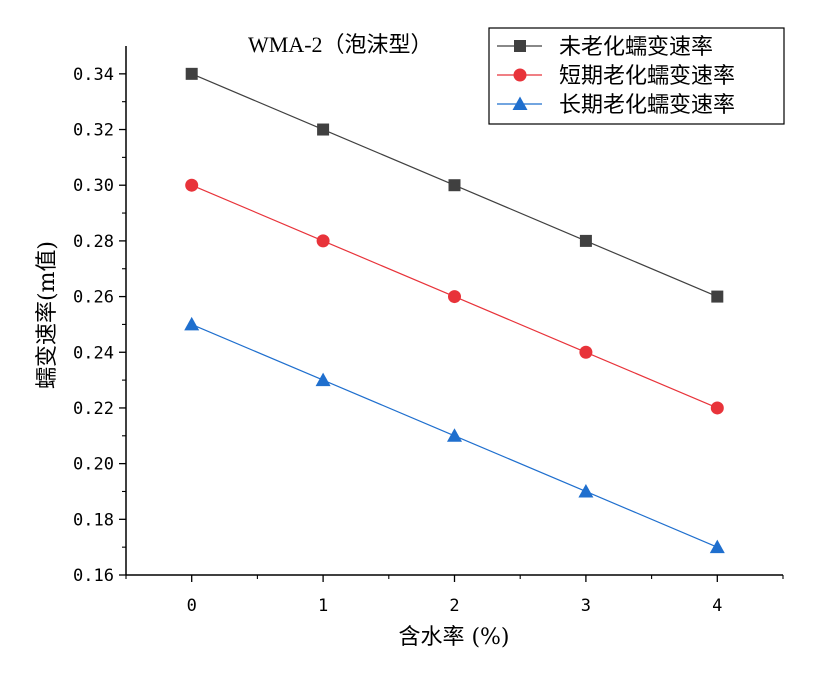 This screenshot has height=673, width=825. What do you see at coordinates (520, 103) in the screenshot?
I see `legend-marker-triangle` at bounding box center [520, 103].